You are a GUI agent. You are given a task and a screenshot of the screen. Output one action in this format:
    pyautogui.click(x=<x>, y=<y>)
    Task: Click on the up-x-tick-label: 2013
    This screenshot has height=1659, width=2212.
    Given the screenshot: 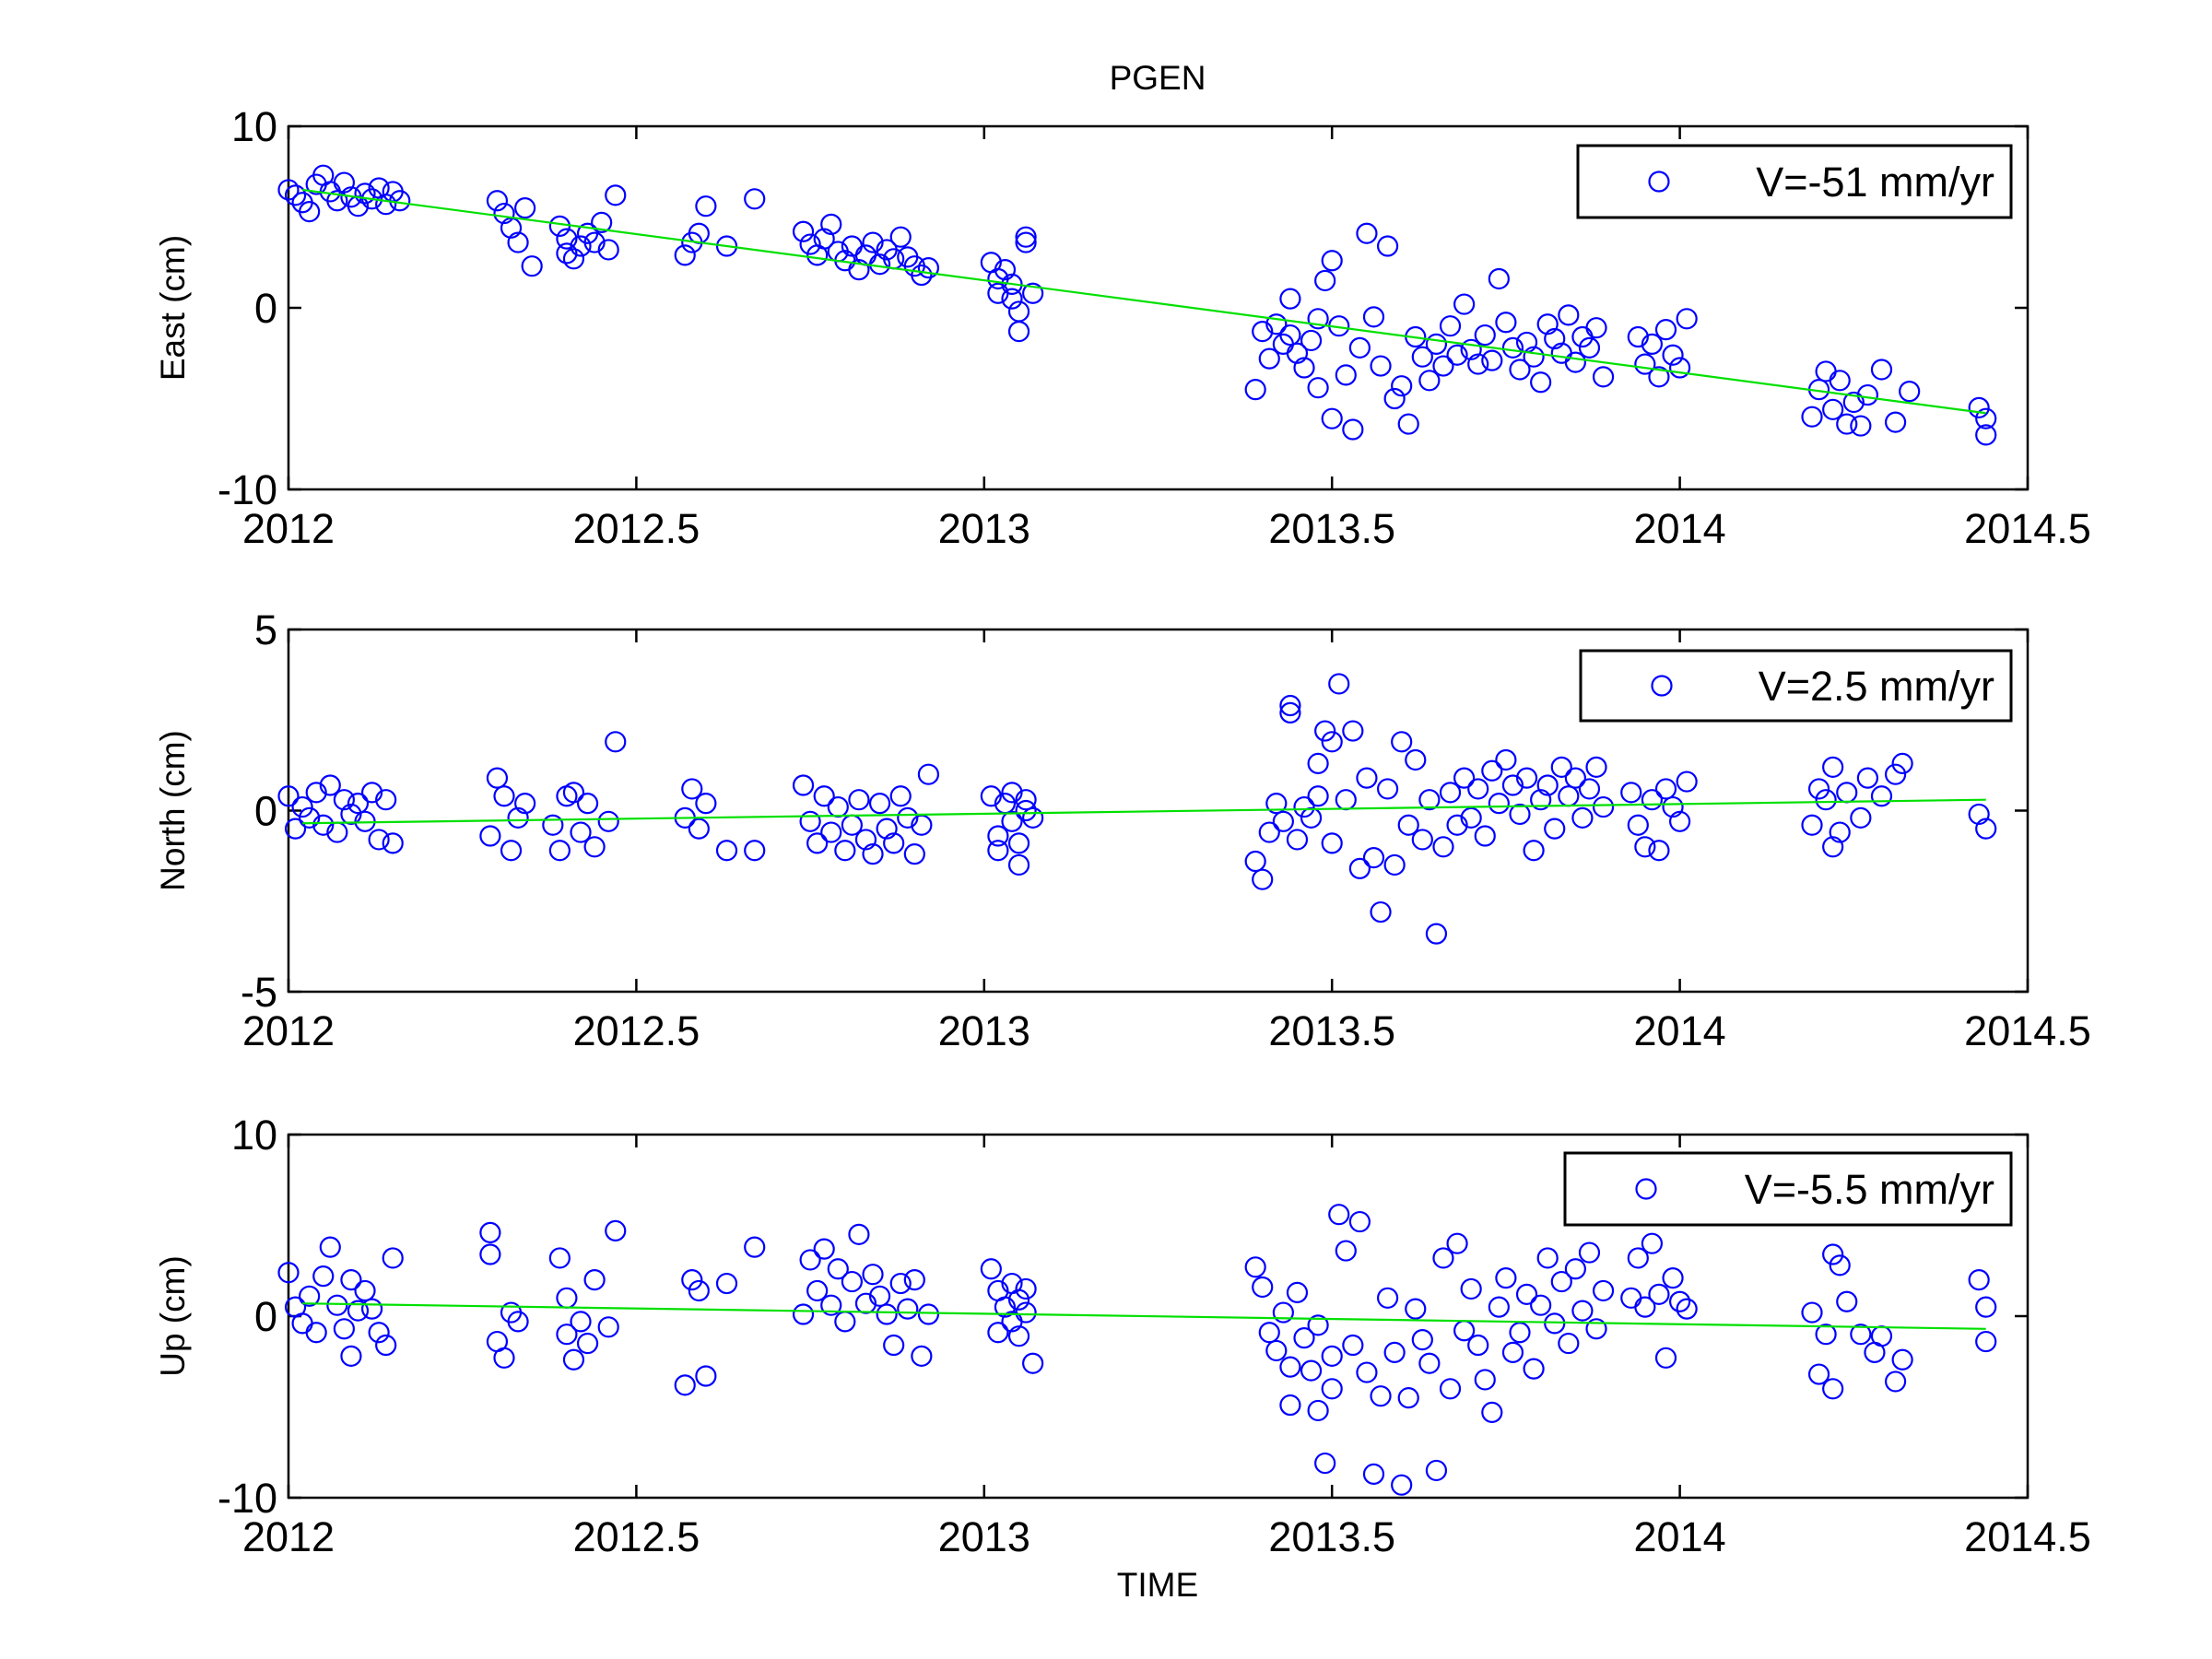 What is the action you would take?
    pyautogui.click(x=984, y=1536)
    